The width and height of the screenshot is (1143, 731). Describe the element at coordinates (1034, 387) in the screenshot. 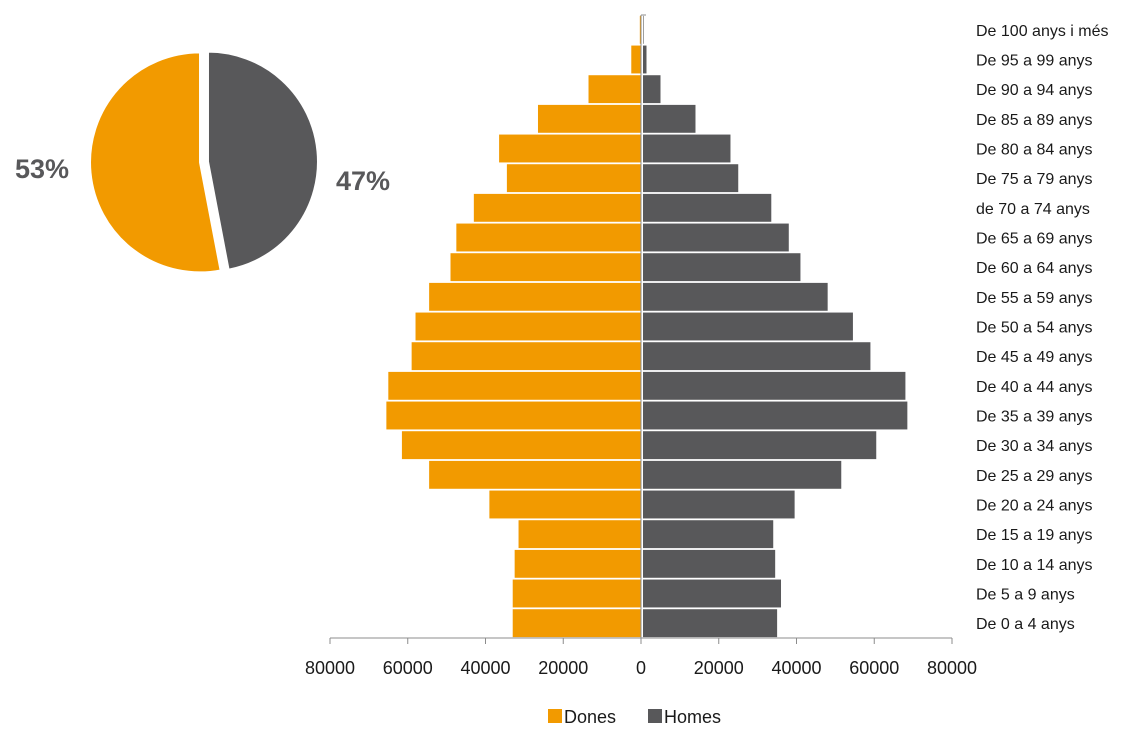

I see `age-group-label-8: De 40 a 44 anys` at that location.